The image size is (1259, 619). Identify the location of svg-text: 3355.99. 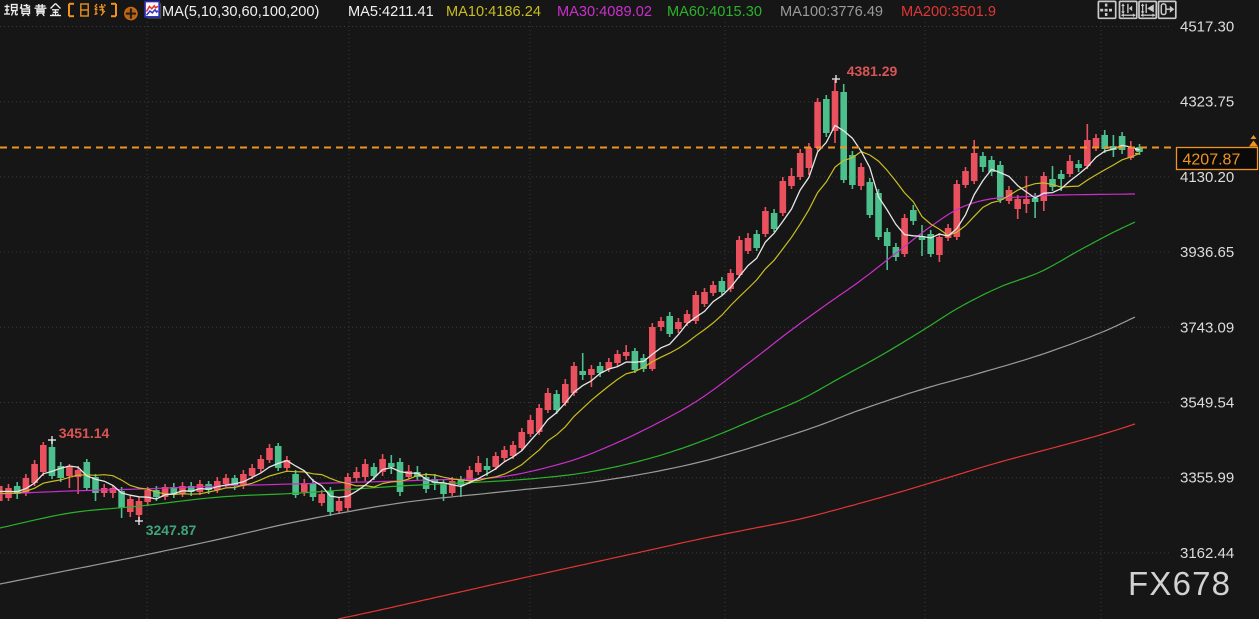
(1207, 478).